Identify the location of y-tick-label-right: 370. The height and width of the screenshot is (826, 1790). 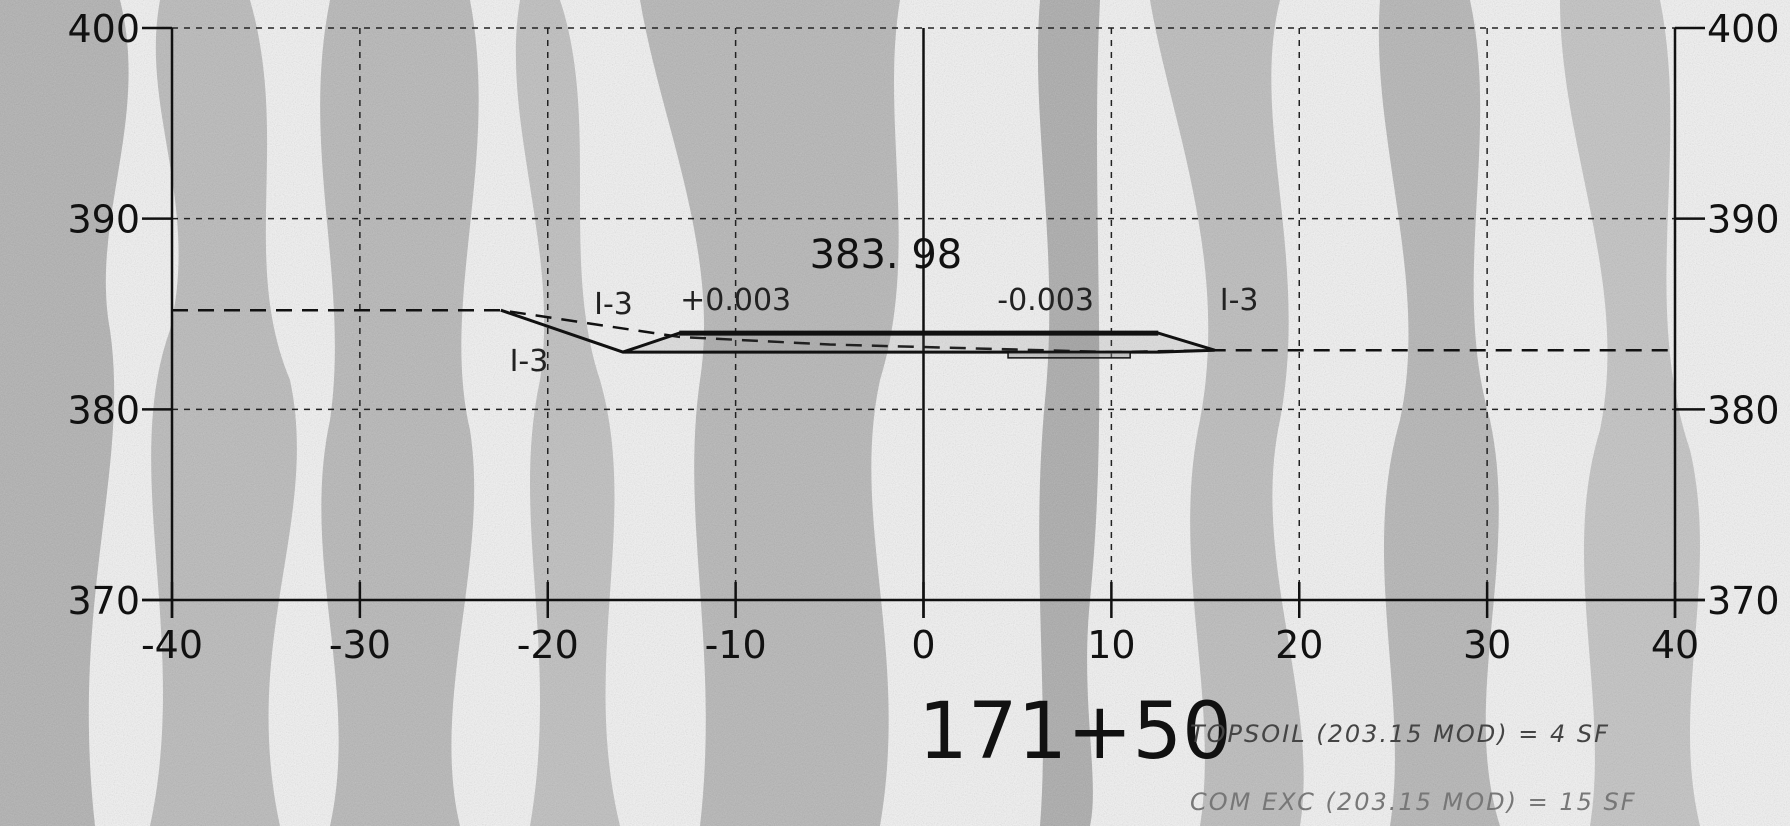
(1743, 601).